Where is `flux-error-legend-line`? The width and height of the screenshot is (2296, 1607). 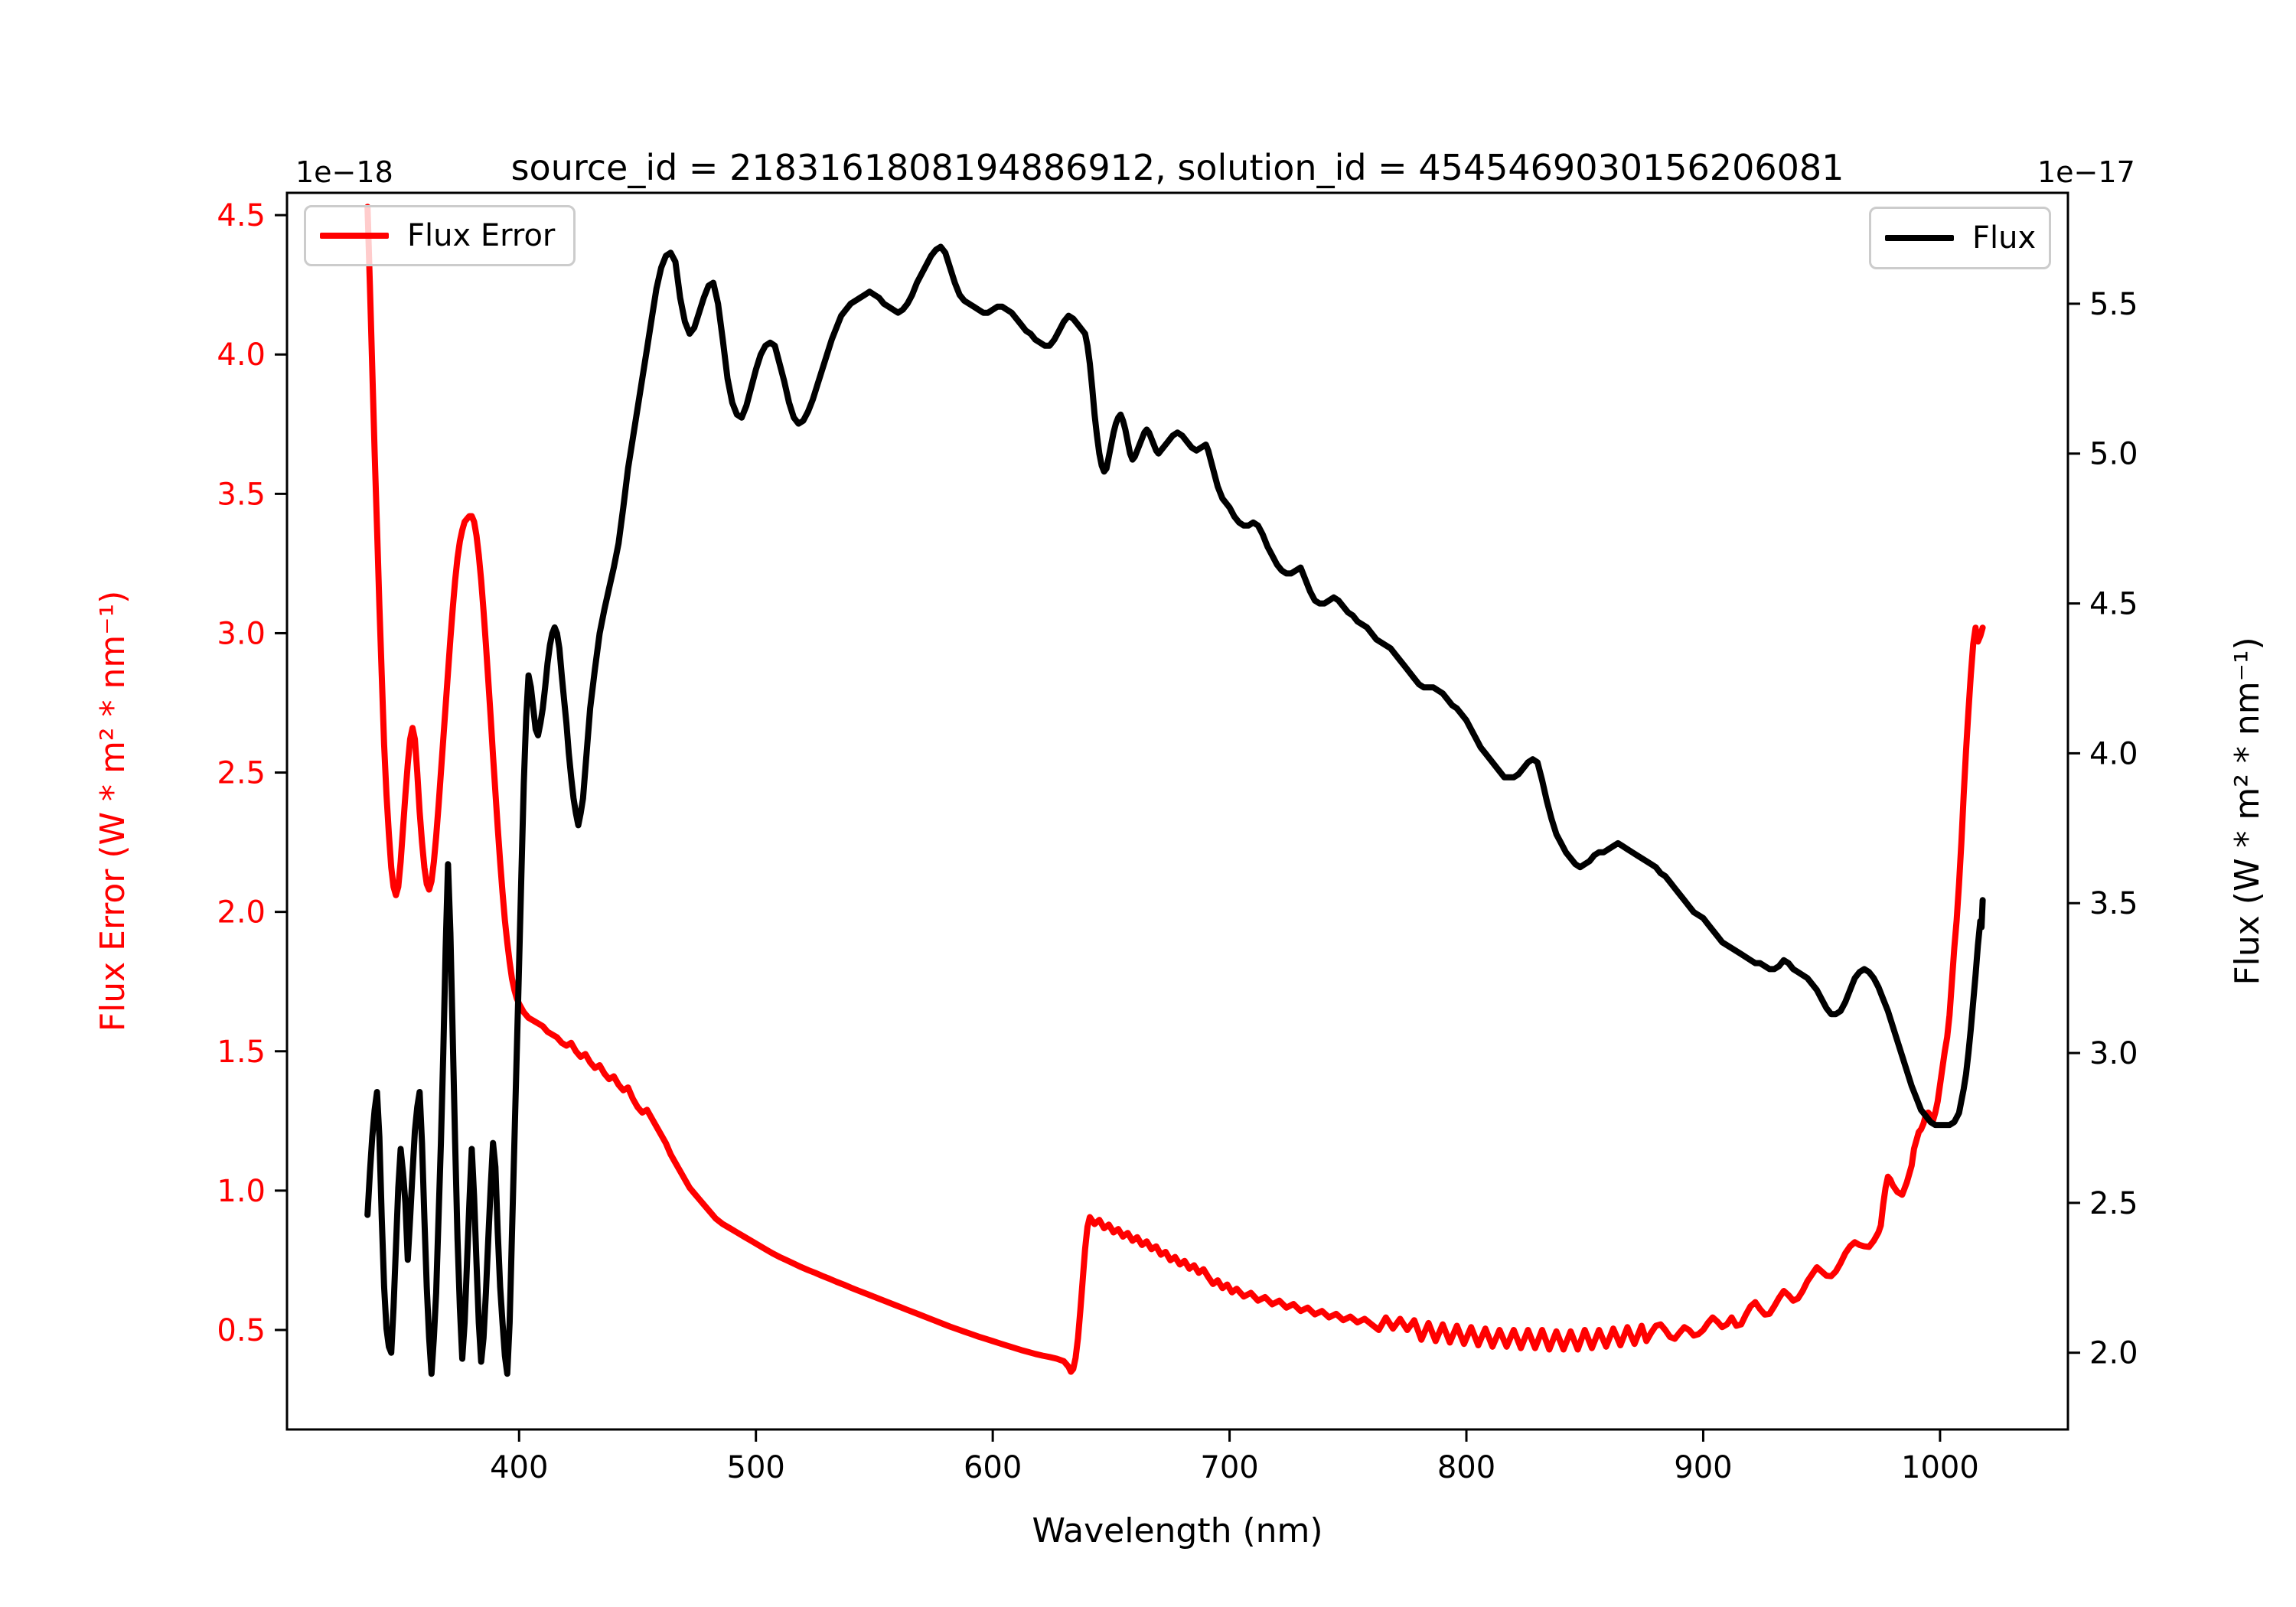 flux-error-legend-line is located at coordinates (354, 236).